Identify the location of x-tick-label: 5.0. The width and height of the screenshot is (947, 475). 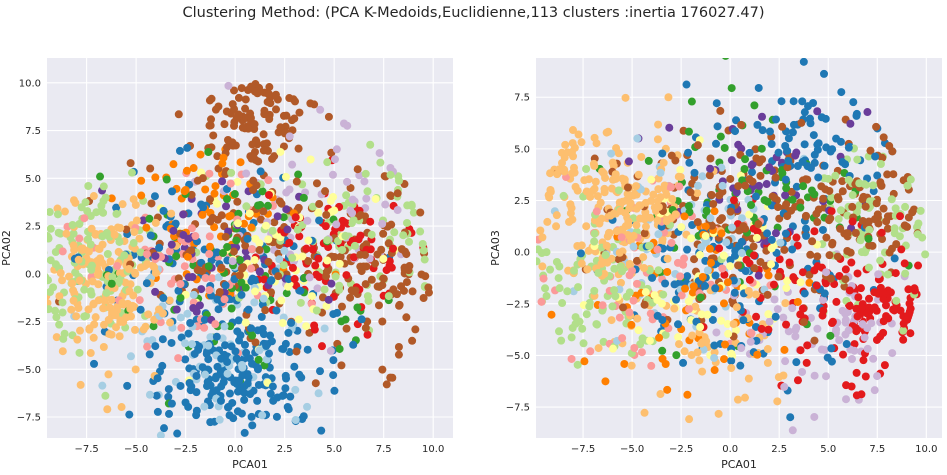
(828, 449).